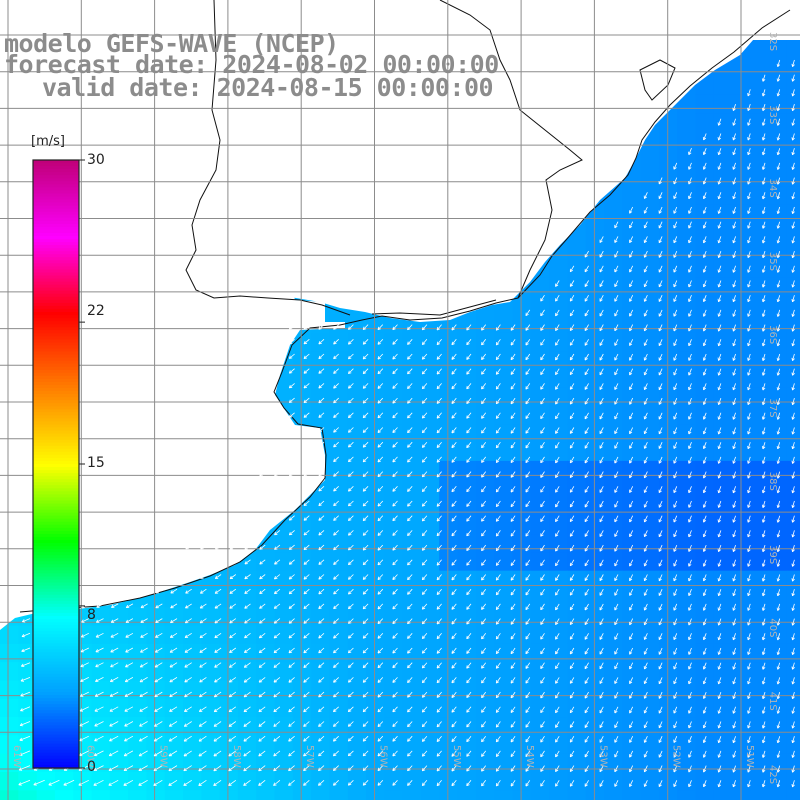  What do you see at coordinates (96, 463) in the screenshot?
I see `colorbar-tick-15: 15` at bounding box center [96, 463].